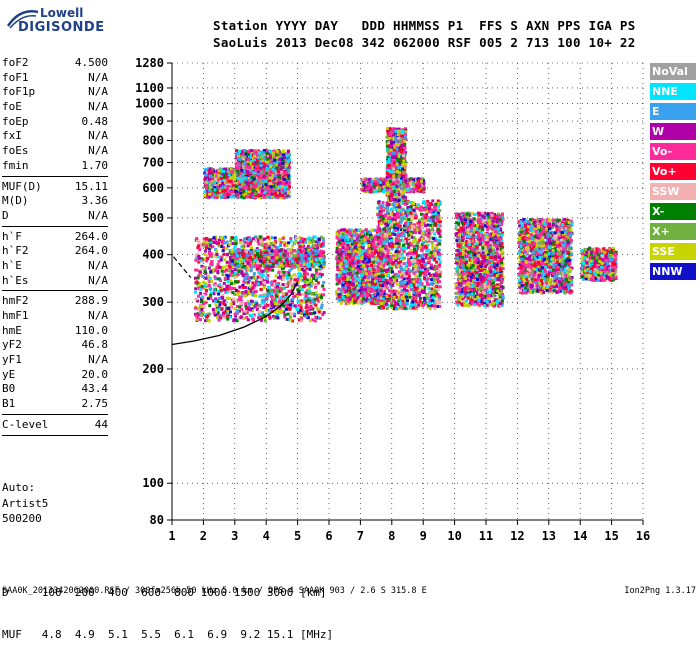 The height and width of the screenshot is (656, 700). I want to click on y-tick-label: 80, so click(157, 520).